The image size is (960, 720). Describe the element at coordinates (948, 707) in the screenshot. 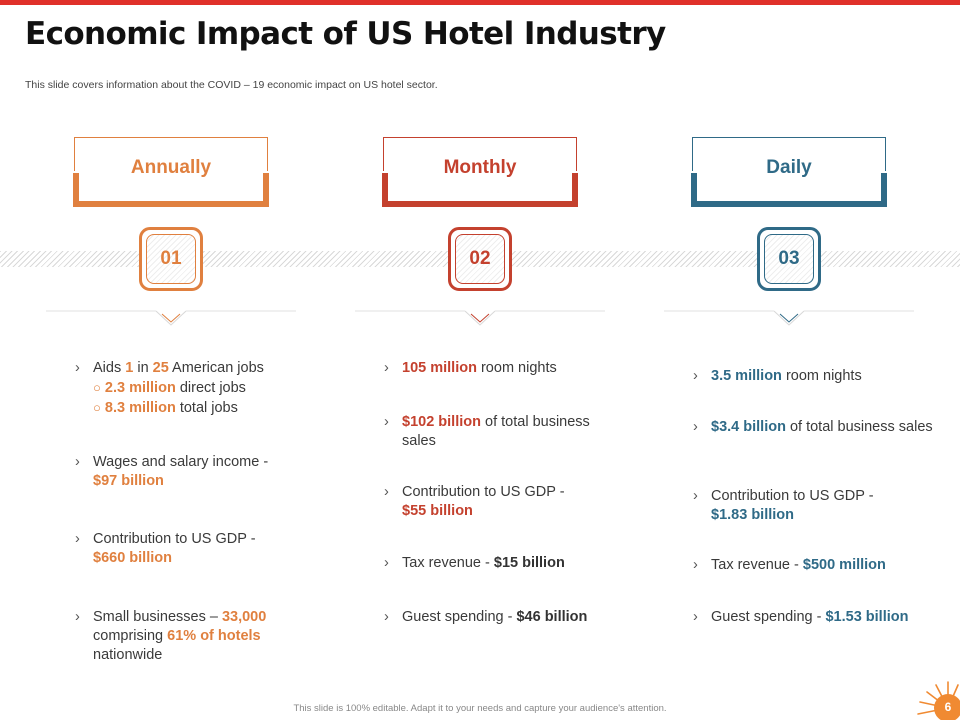

I see `page-number: 6` at that location.